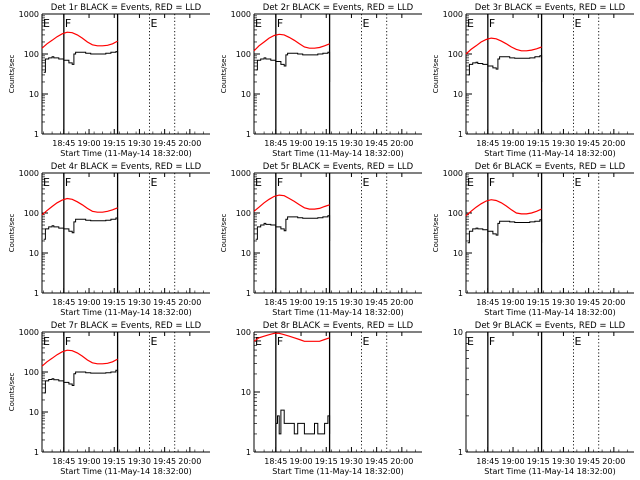 Image resolution: width=640 pixels, height=480 pixels. I want to click on panel-title: Det 4r BLACK = Events, RED = LLD, so click(126, 167).